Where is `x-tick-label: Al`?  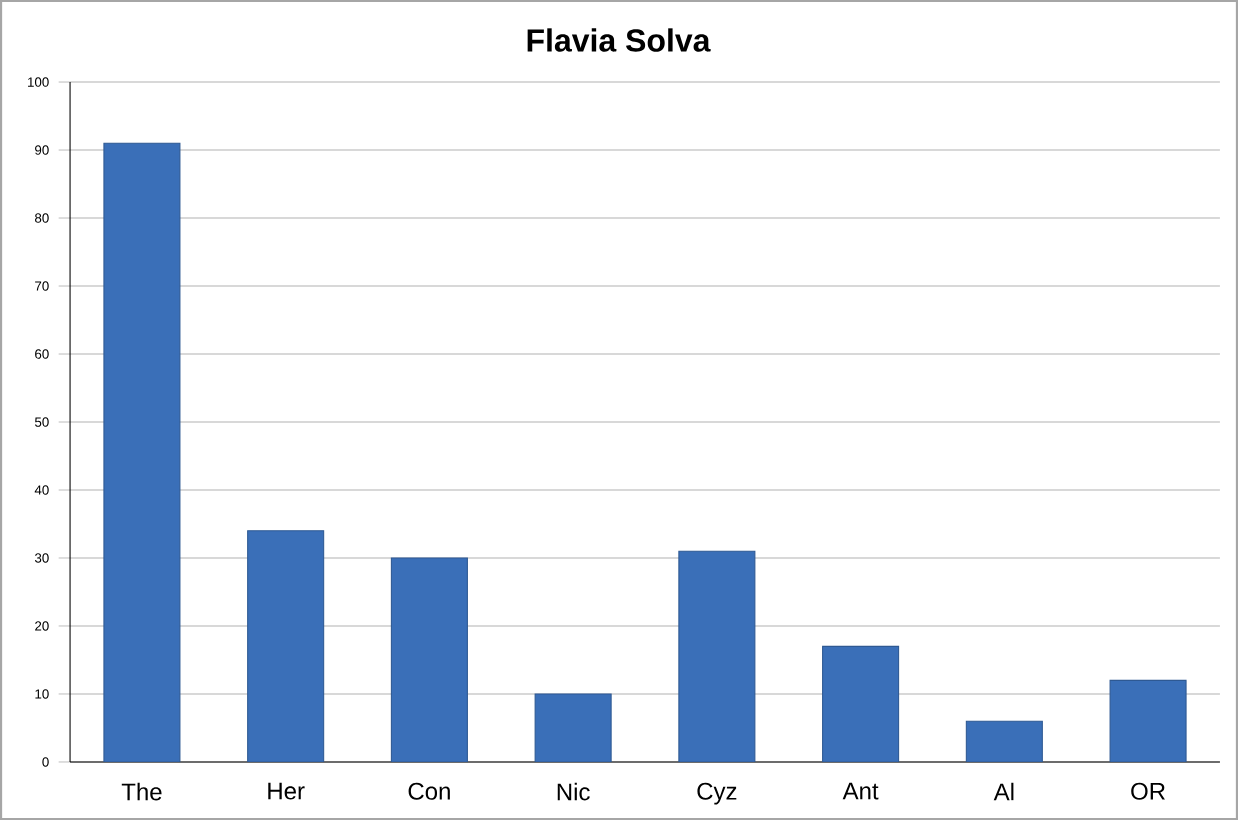 x-tick-label: Al is located at coordinates (1003, 791).